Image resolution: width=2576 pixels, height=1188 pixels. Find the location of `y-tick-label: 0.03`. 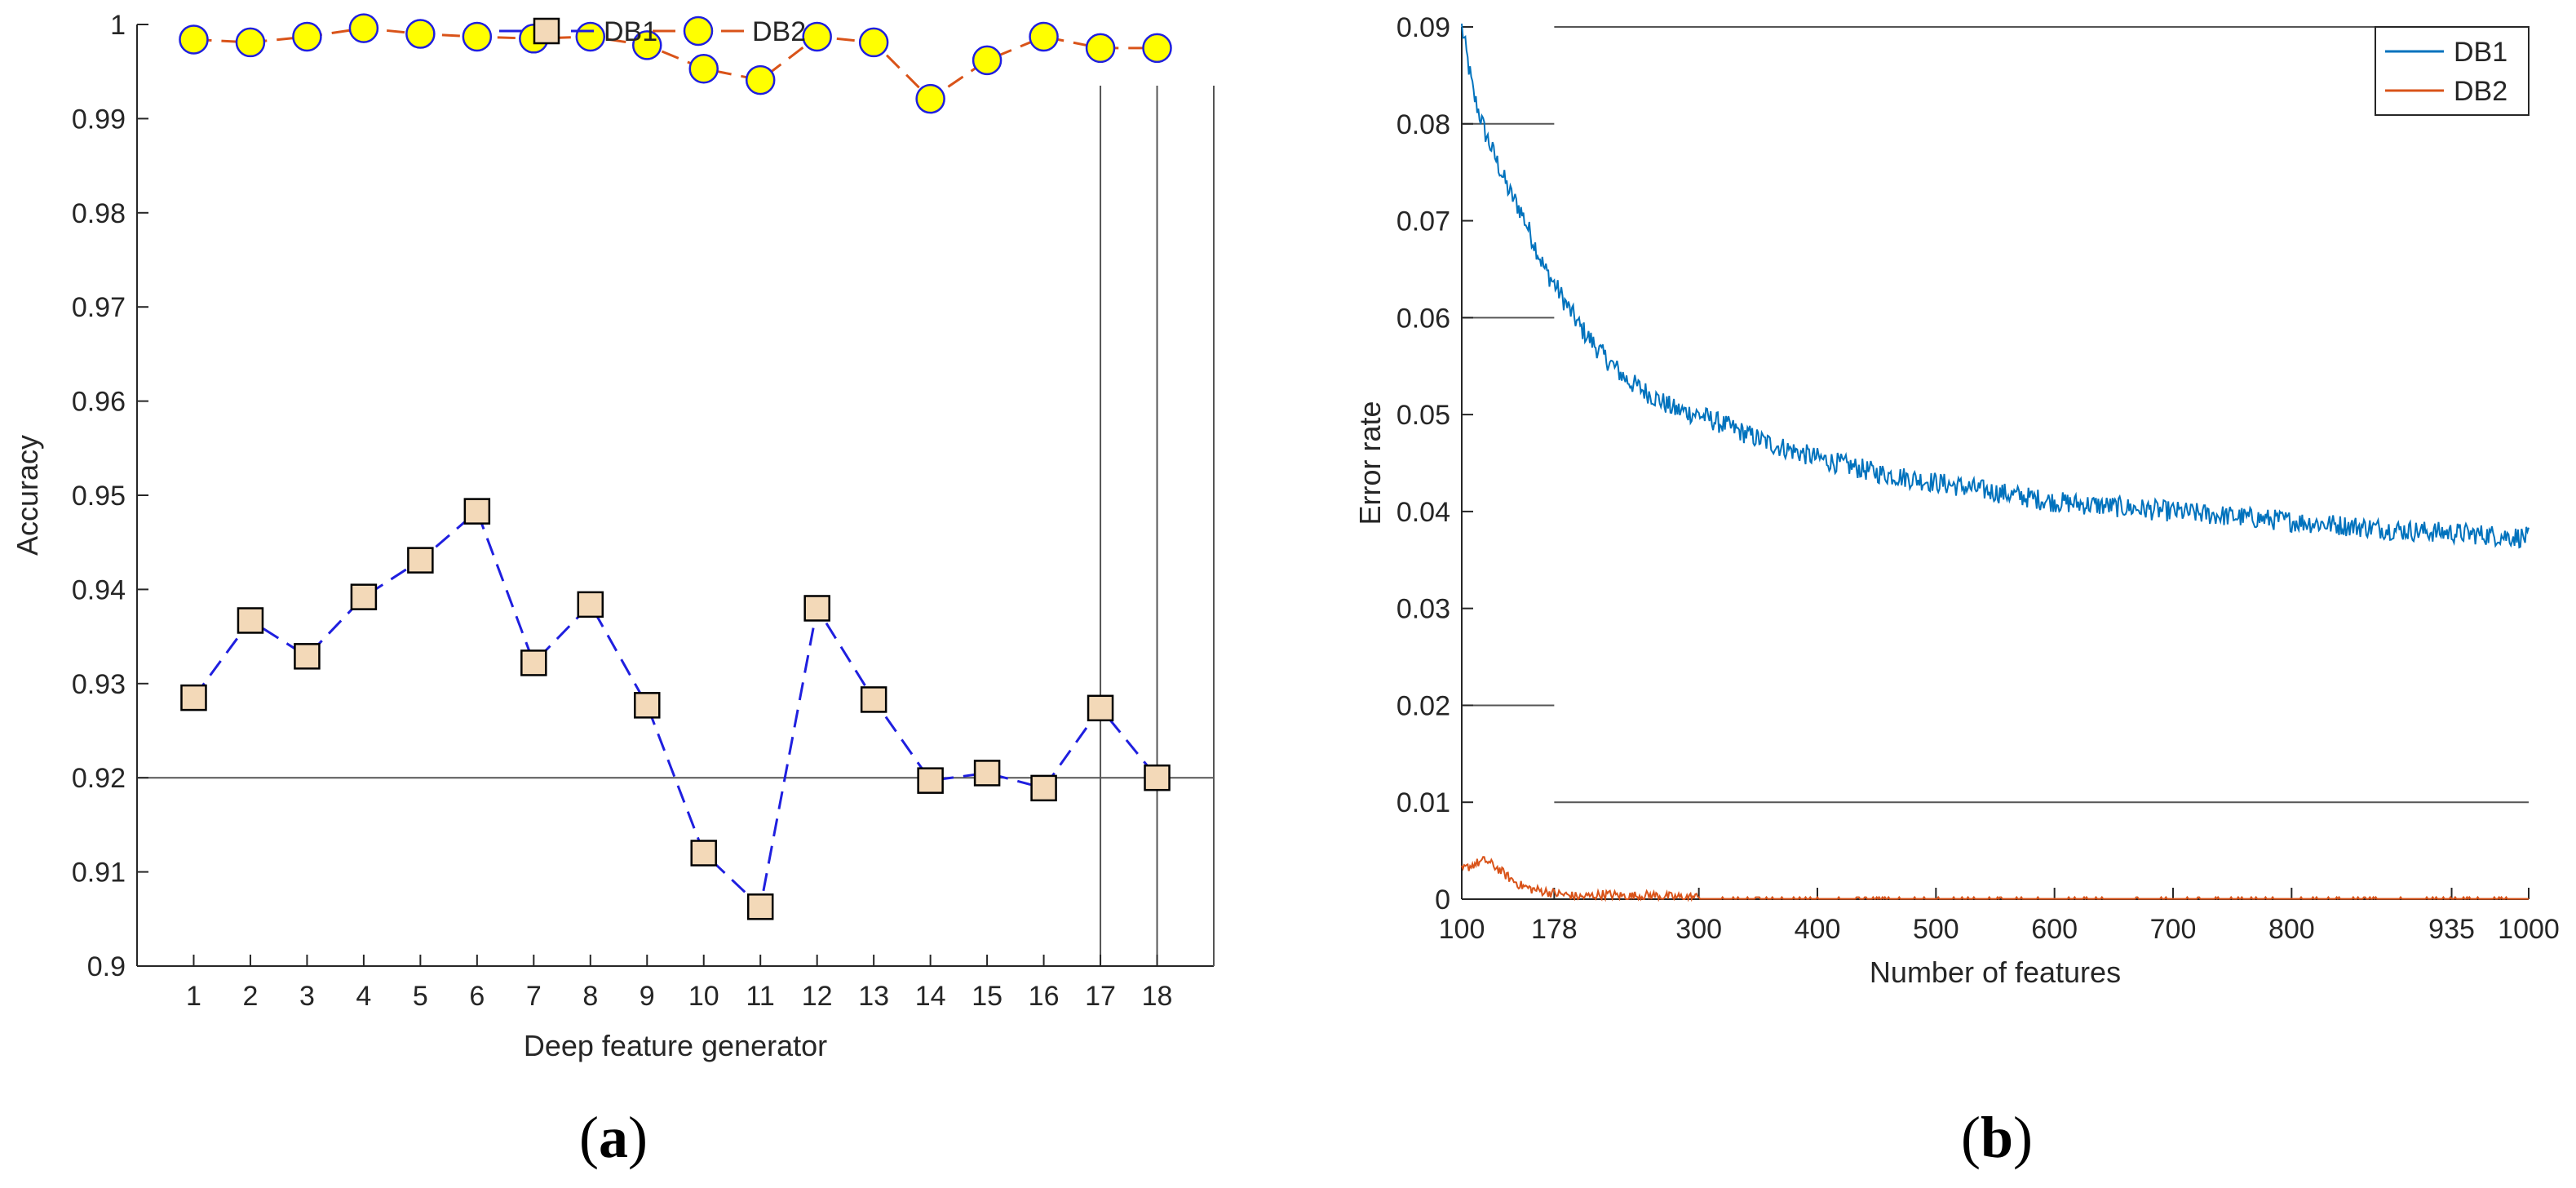

y-tick-label: 0.03 is located at coordinates (1423, 609).